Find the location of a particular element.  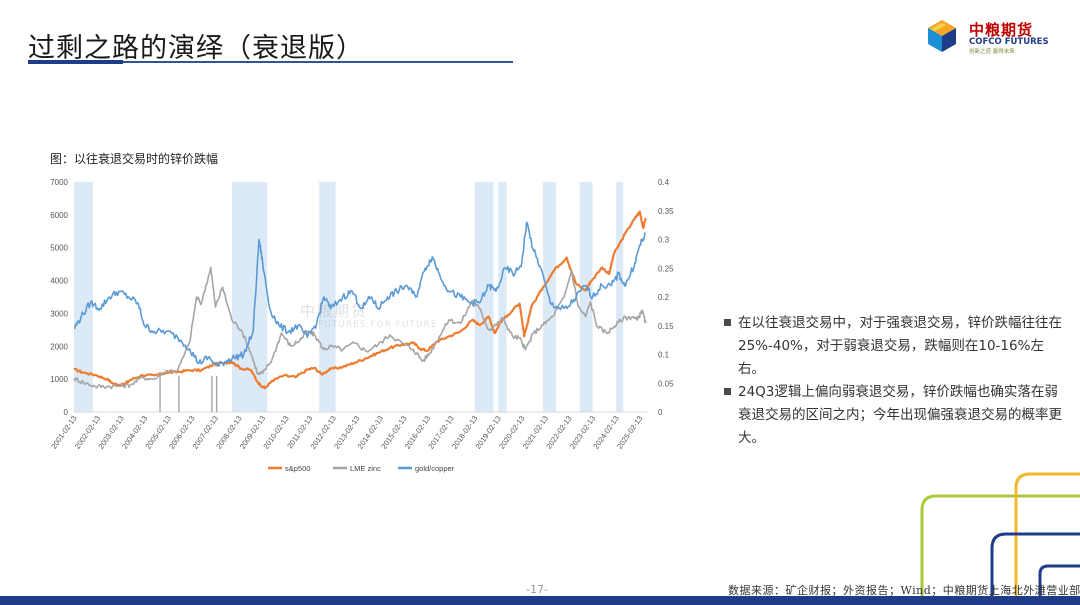

y-right-tick-label: 0.25 is located at coordinates (666, 268).